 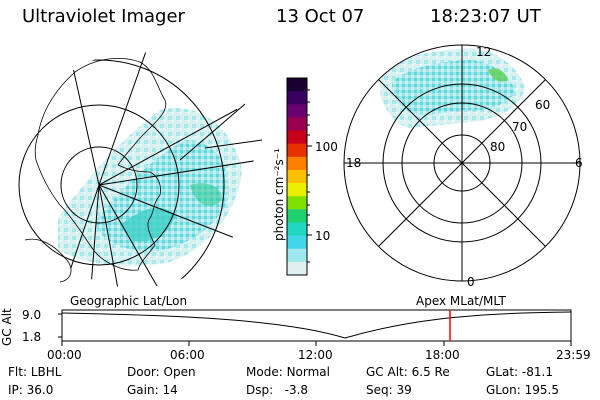 What do you see at coordinates (520, 127) in the screenshot?
I see `mlat-label-70: 70` at bounding box center [520, 127].